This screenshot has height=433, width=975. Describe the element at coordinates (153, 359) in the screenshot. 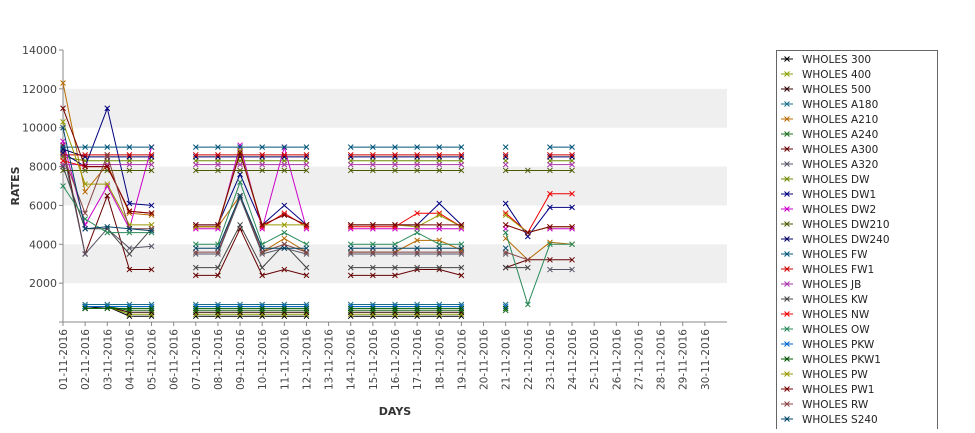

I see `x-tick-label: 05-11-2016` at that location.